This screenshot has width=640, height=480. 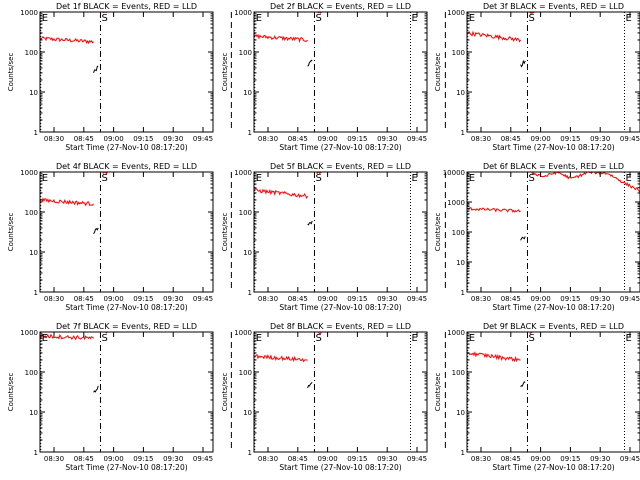 What do you see at coordinates (126, 166) in the screenshot?
I see `plot-title: Det 4f BLACK = Events, RED = LLD` at bounding box center [126, 166].